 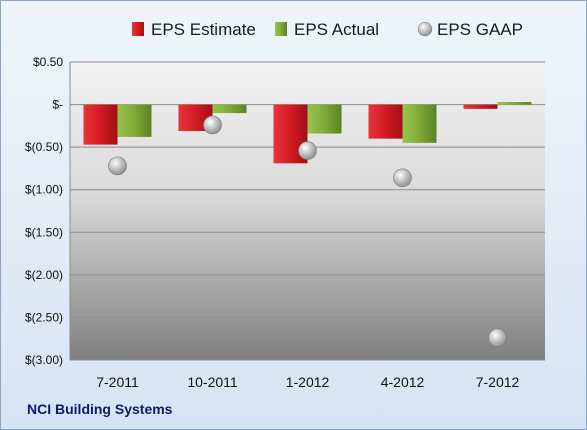 What do you see at coordinates (117, 382) in the screenshot?
I see `x-tick-label: 7-2011` at bounding box center [117, 382].